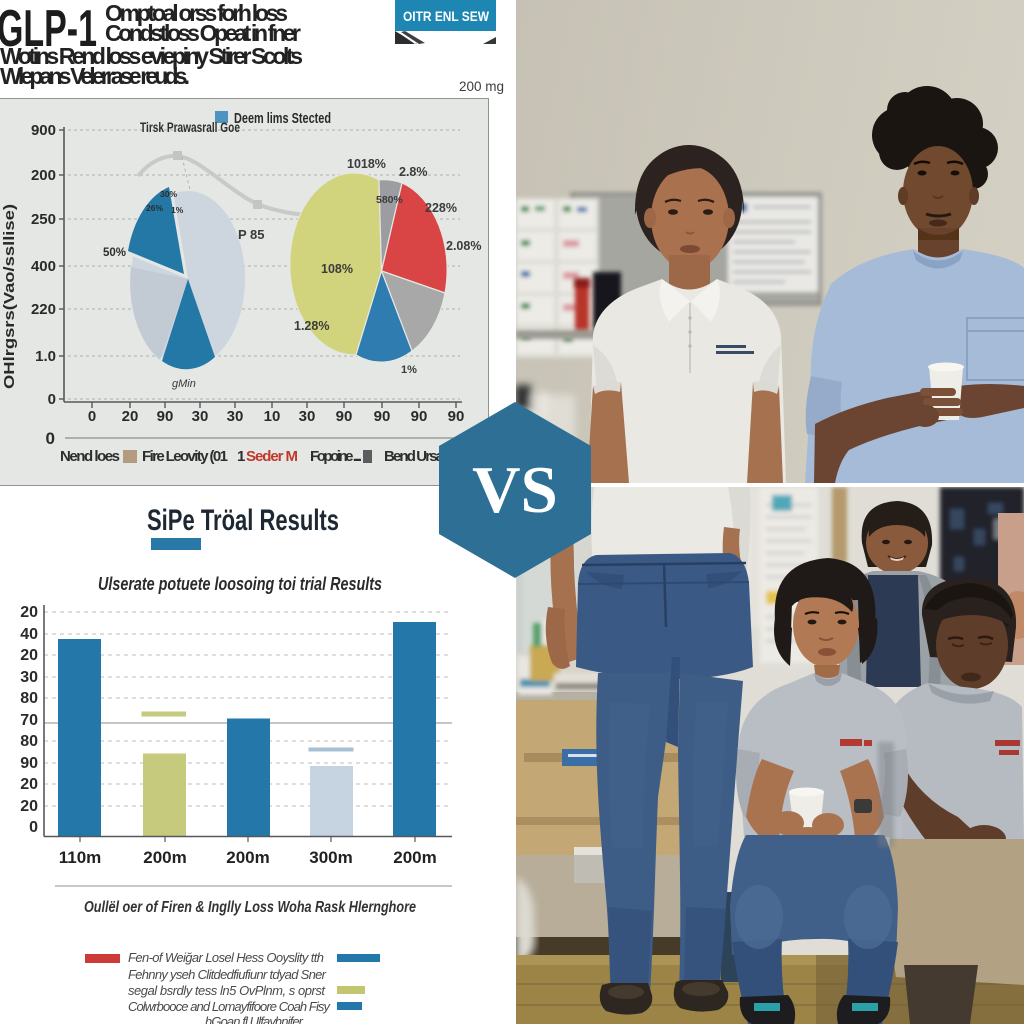 The image size is (1024, 1024). Describe the element at coordinates (184, 384) in the screenshot. I see `svg-text: gMin` at that location.